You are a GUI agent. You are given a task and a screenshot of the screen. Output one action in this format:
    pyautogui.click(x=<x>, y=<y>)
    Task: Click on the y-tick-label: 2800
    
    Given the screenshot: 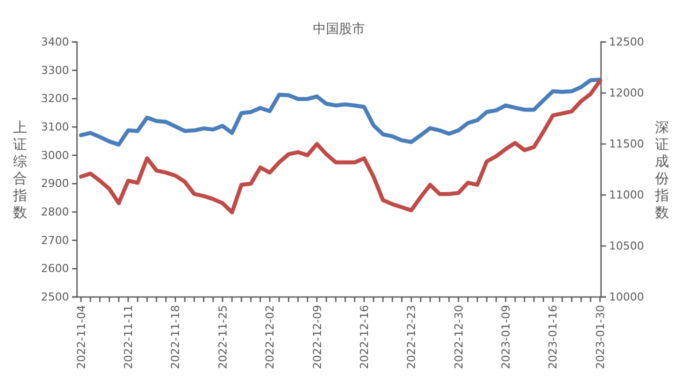 What is the action you would take?
    pyautogui.click(x=55, y=212)
    